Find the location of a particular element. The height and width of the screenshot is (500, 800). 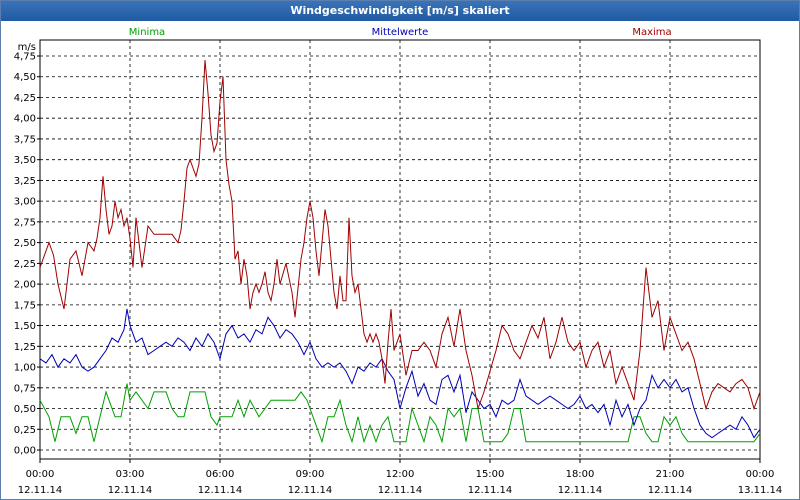

y-tick-label: 0,75 is located at coordinates (25, 388).